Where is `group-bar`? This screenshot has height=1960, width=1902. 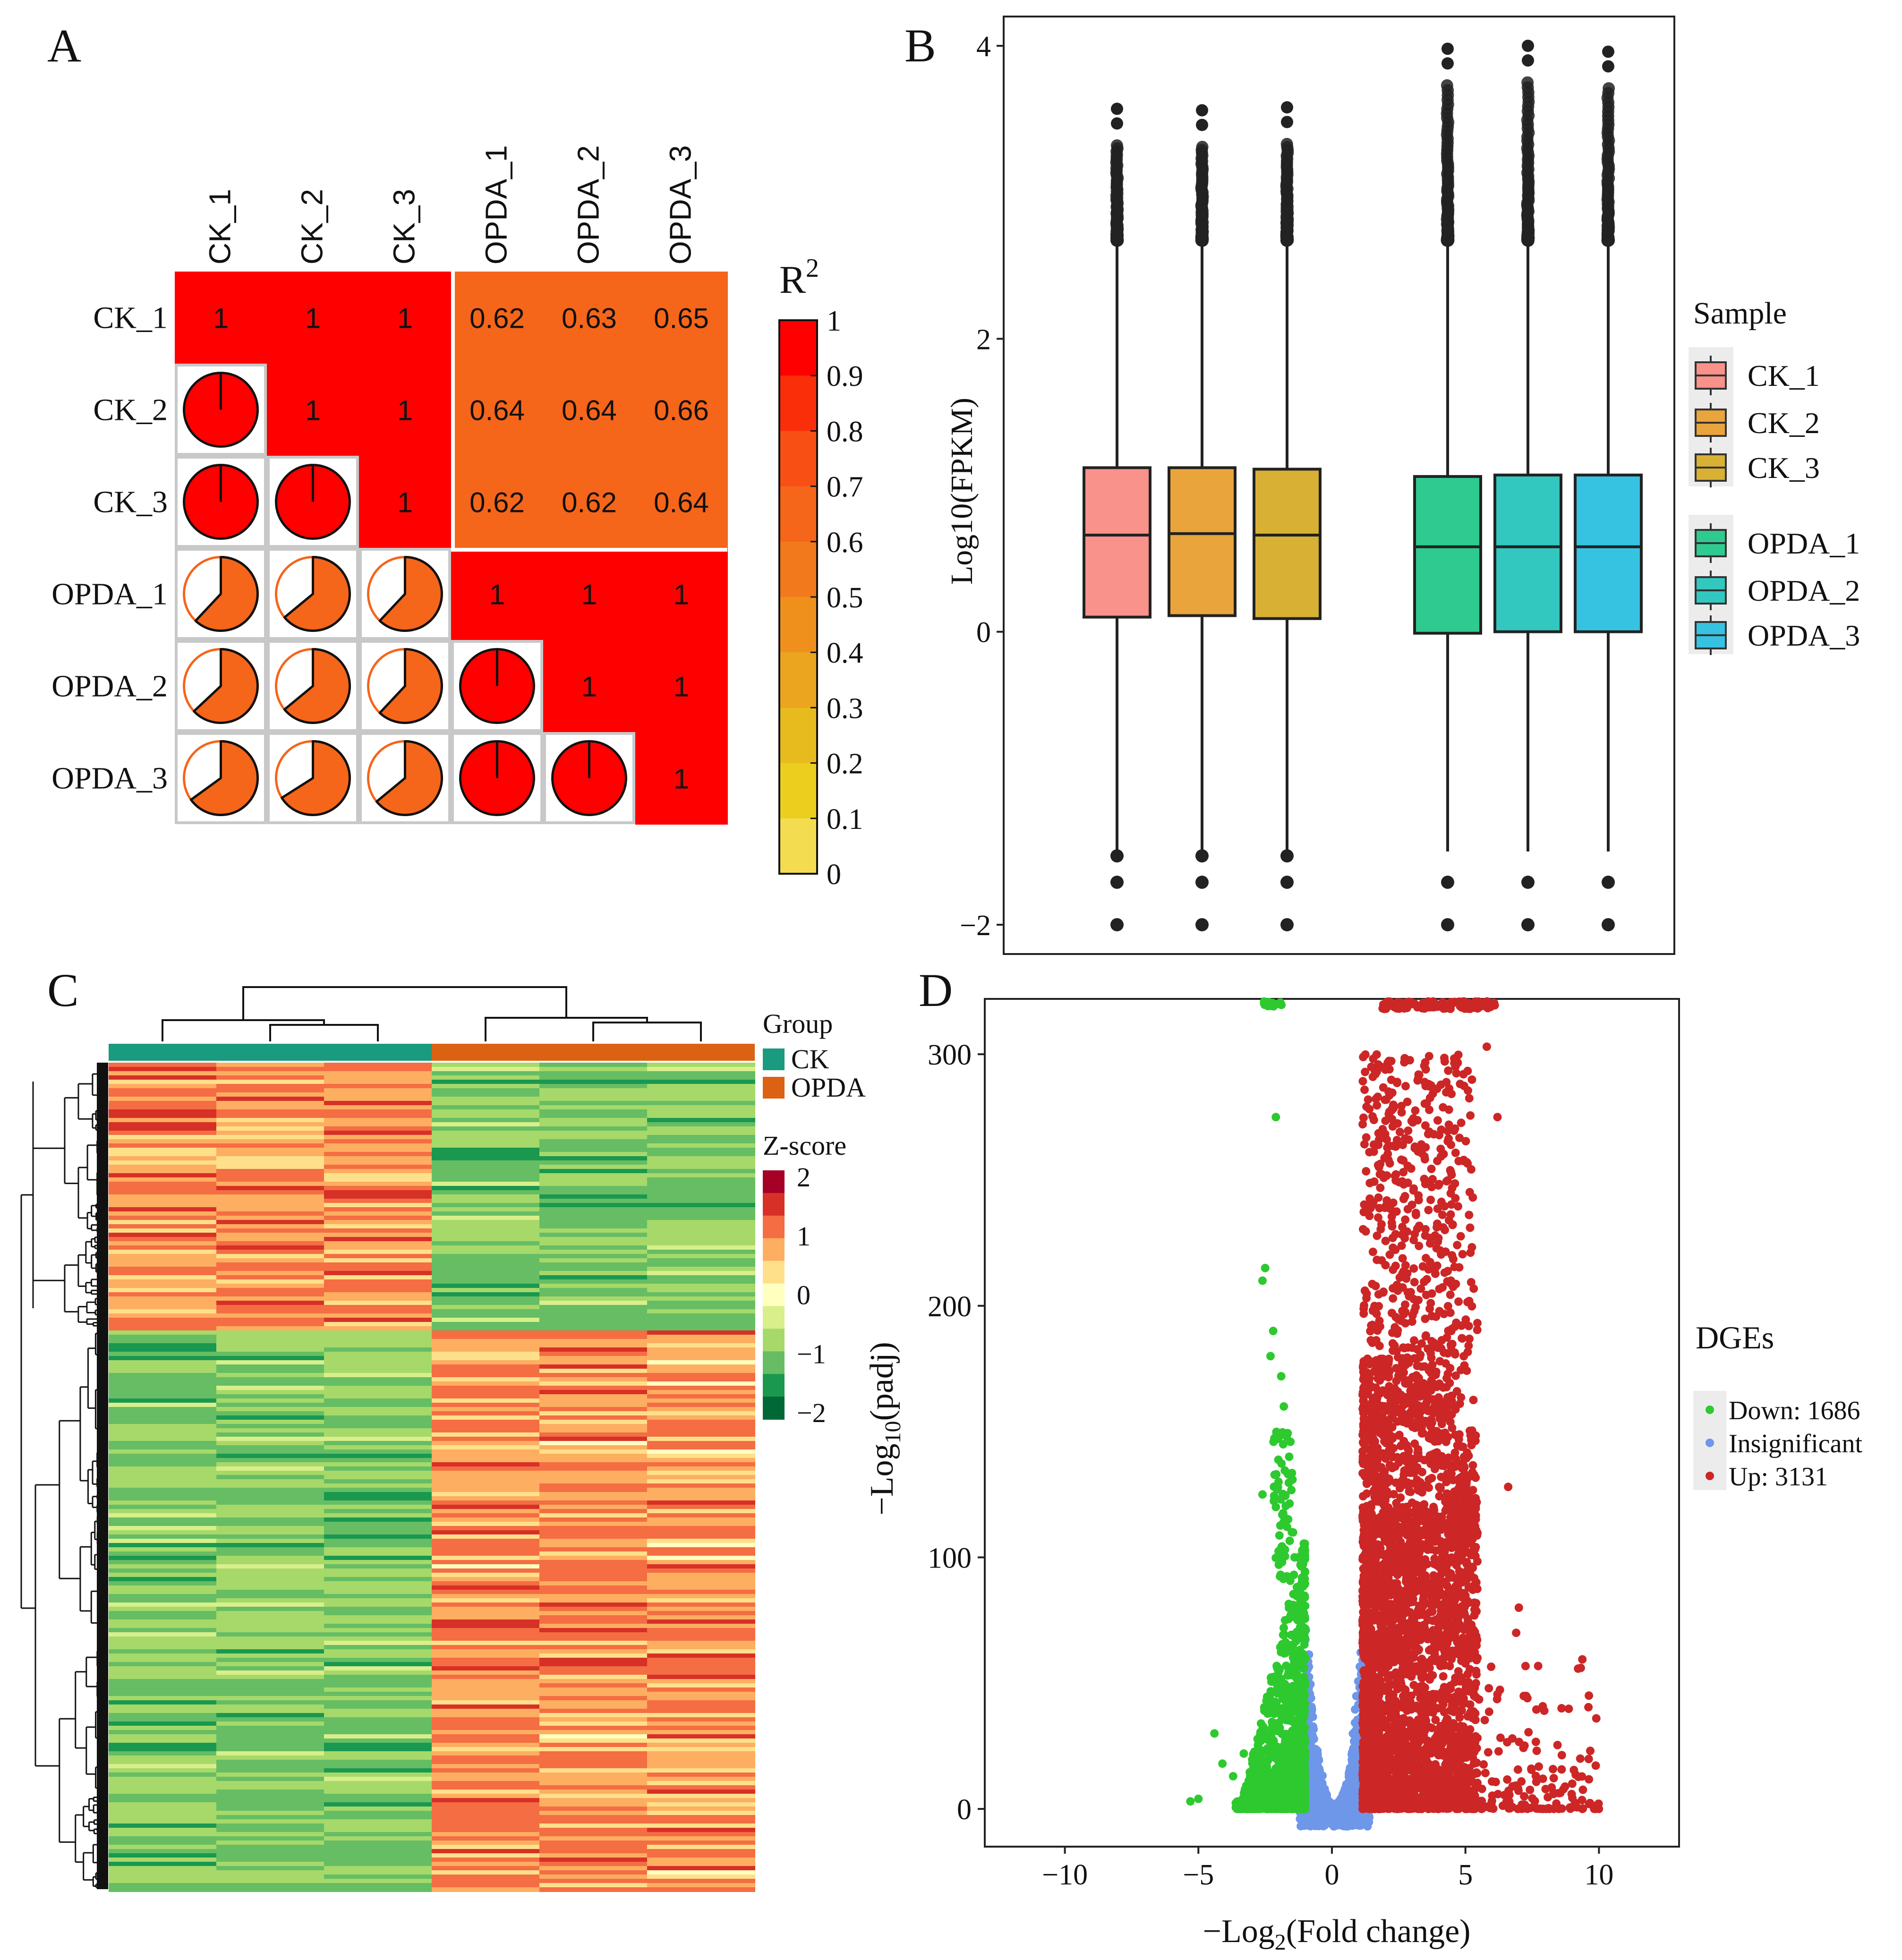 group-bar is located at coordinates (270, 1052).